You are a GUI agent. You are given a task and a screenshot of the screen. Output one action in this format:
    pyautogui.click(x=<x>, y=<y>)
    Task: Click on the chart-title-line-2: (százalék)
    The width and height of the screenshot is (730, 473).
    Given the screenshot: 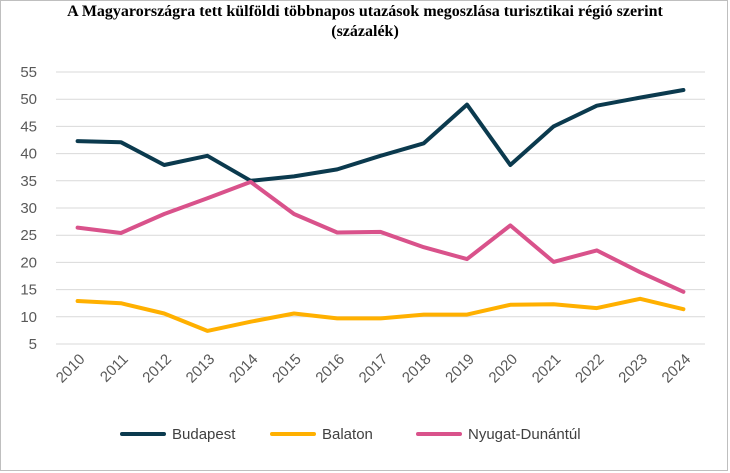 What is the action you would take?
    pyautogui.click(x=365, y=31)
    